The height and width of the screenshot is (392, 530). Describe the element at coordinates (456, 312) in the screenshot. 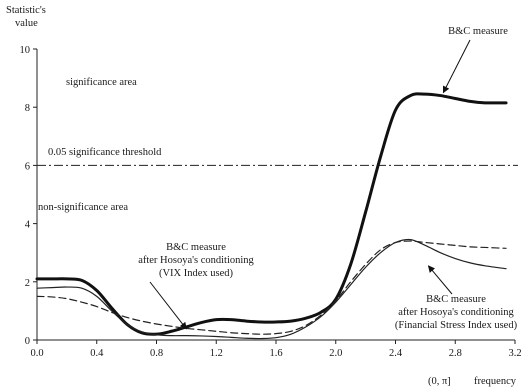

I see `annotation-fsi-line: after Hosoya's conditioning` at that location.